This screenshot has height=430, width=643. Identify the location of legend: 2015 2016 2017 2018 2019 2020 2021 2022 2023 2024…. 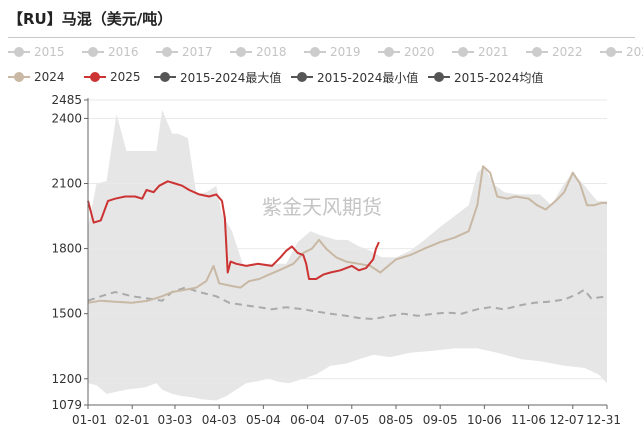
(325, 67).